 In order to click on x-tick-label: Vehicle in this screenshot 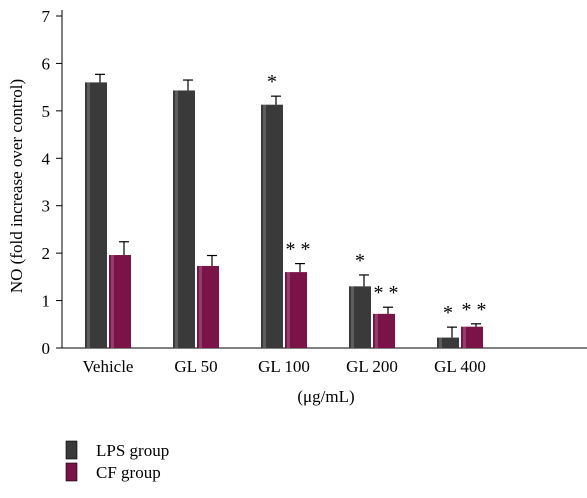, I will do `click(108, 366)`.